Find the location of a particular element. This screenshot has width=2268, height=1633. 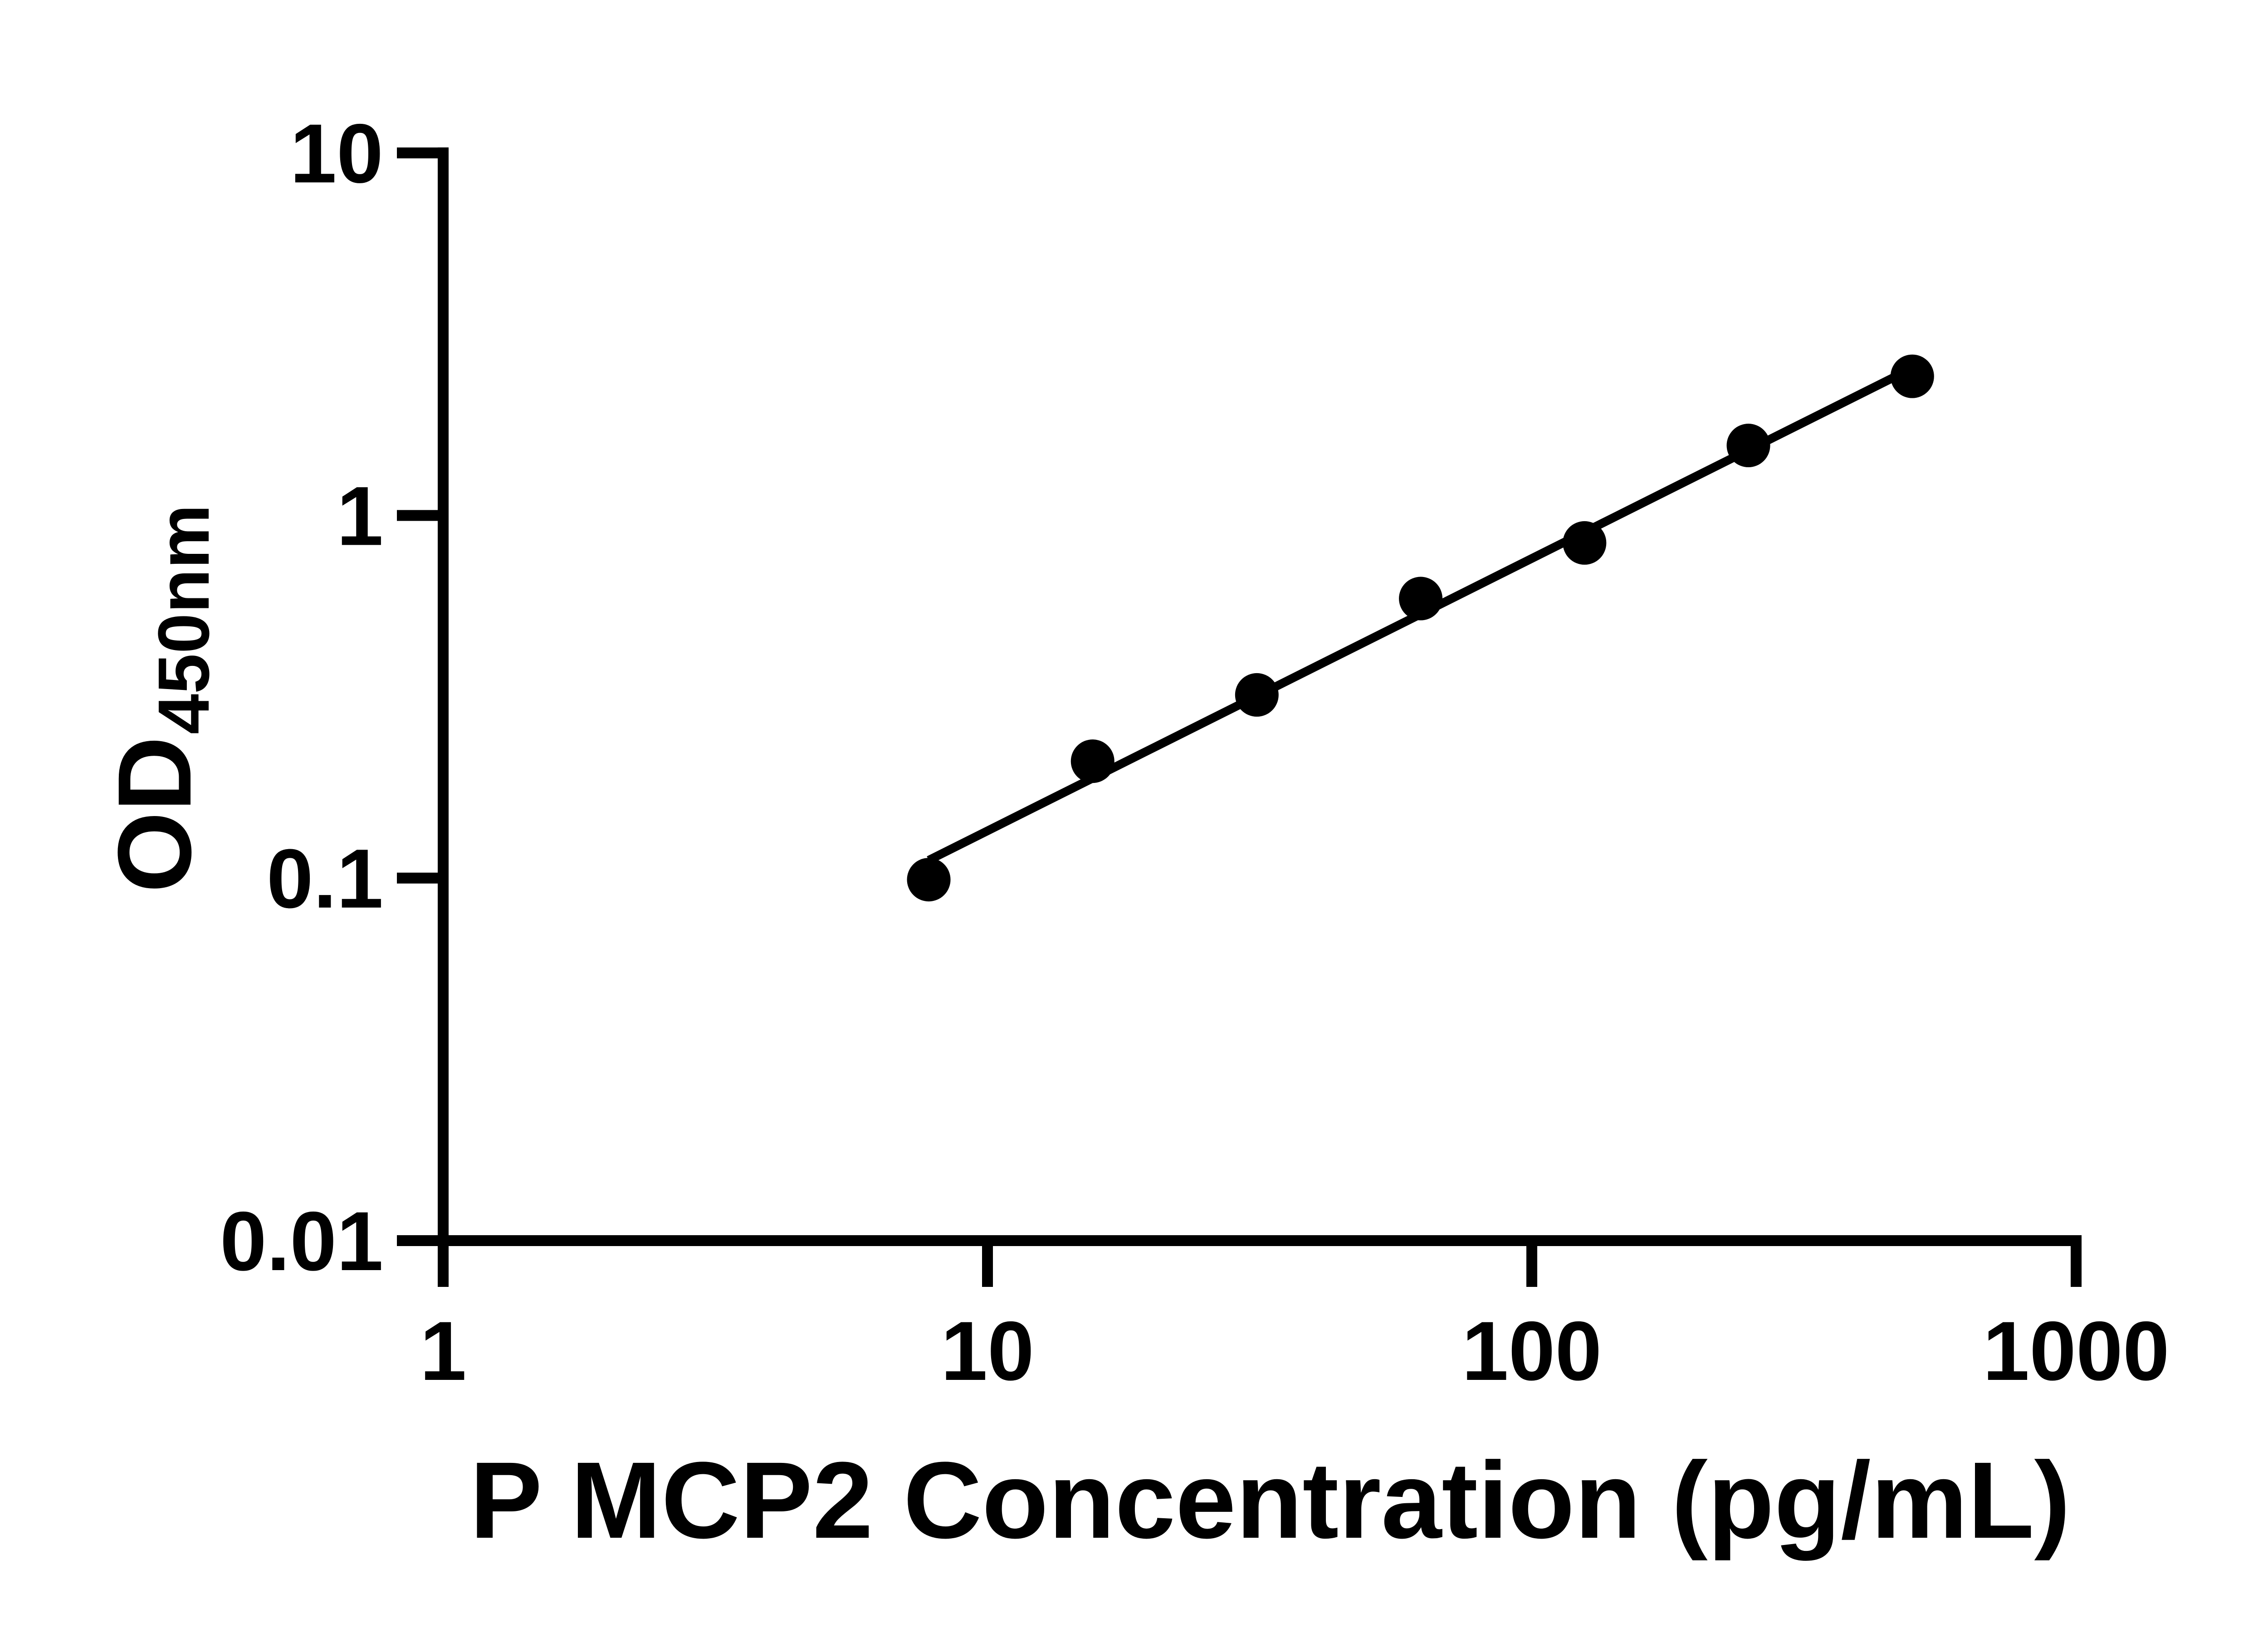

y-tick-label: 1 is located at coordinates (360, 516).